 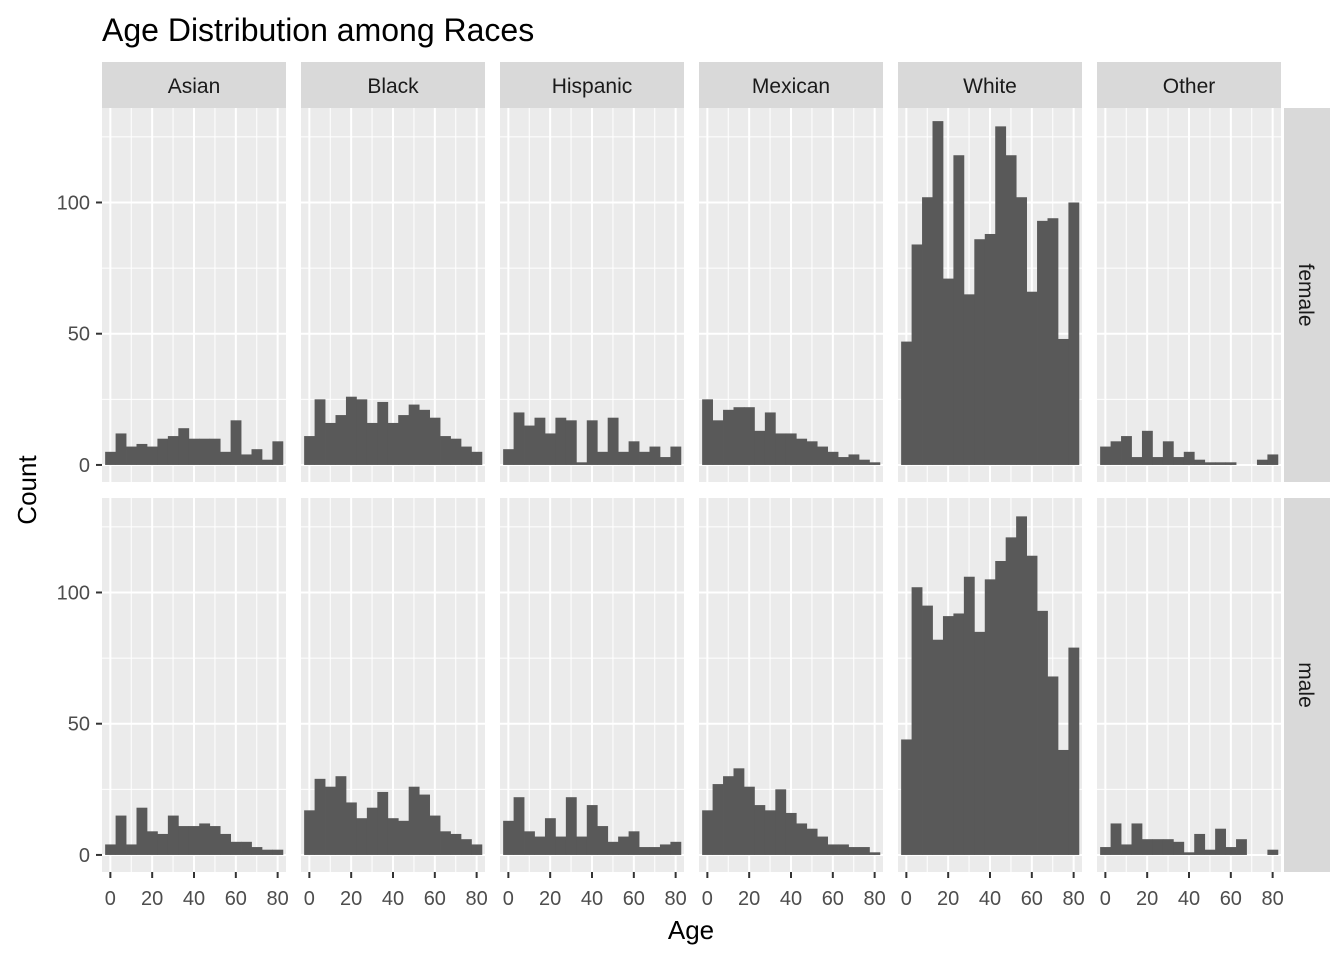 What do you see at coordinates (791, 86) in the screenshot?
I see `strip-label-mexican: Mexican` at bounding box center [791, 86].